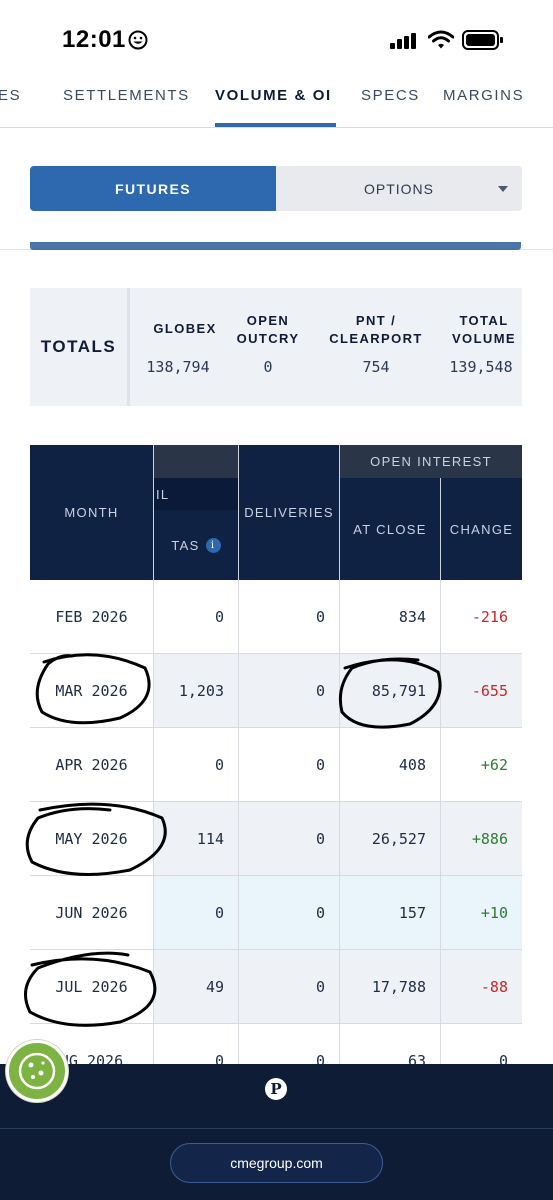 This screenshot has width=553, height=1200. I want to click on options-dropdown: OPTIONS, so click(399, 188).